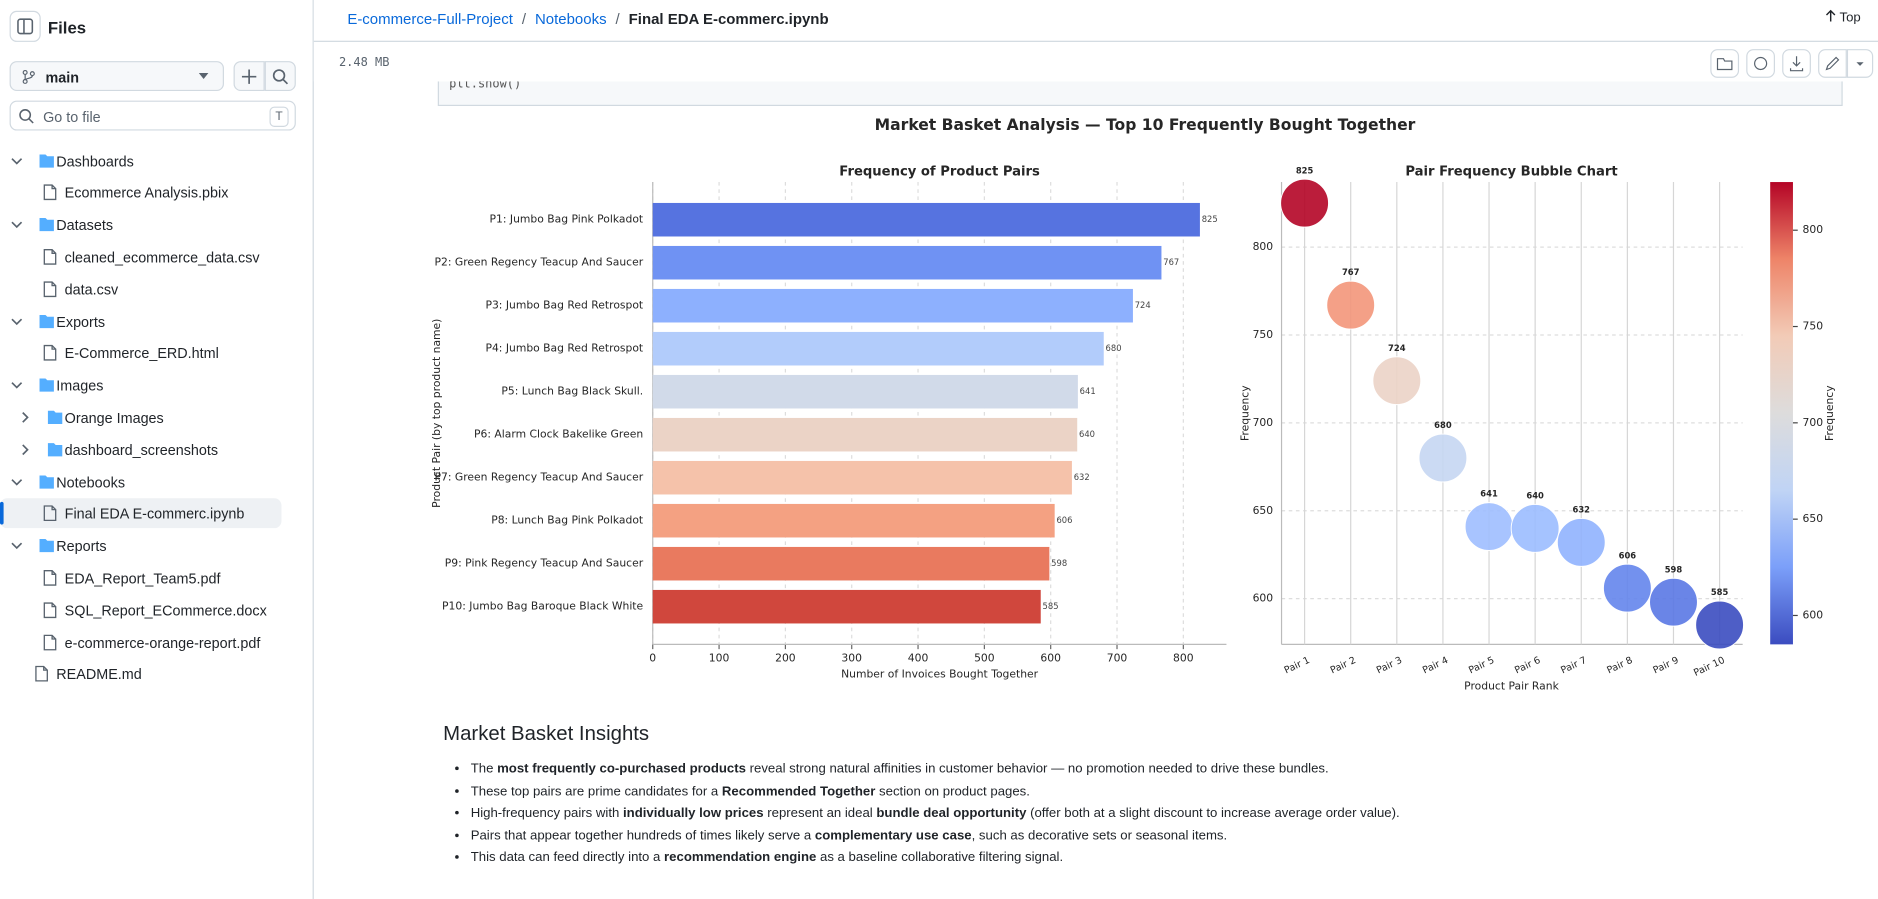 The width and height of the screenshot is (1878, 899). I want to click on shortcut-key: T, so click(279, 116).